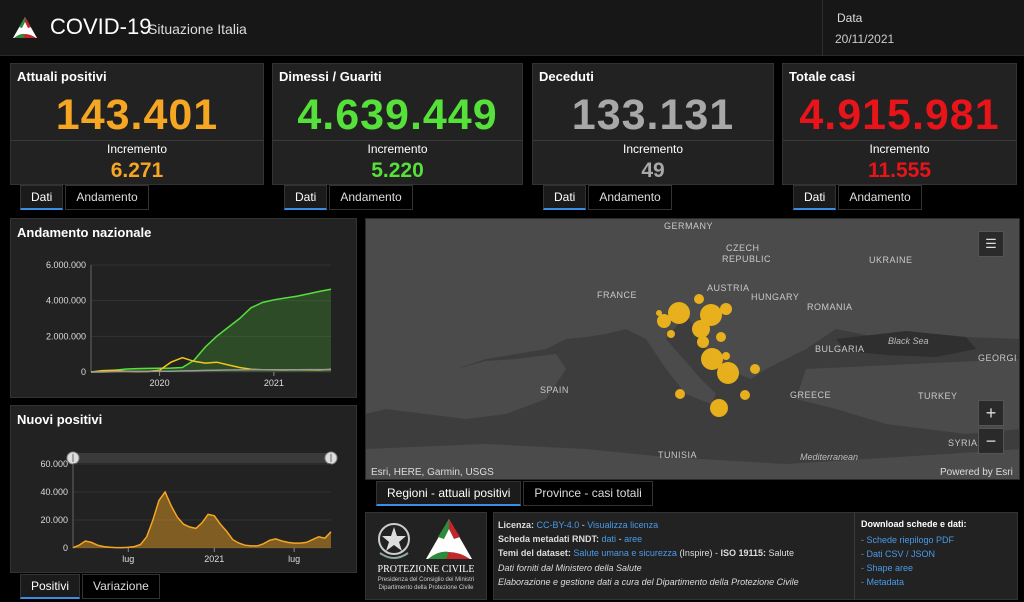 This screenshot has width=1024, height=602. Describe the element at coordinates (898, 554) in the screenshot. I see `download-link-csv: - Dati CSV / JSON` at that location.